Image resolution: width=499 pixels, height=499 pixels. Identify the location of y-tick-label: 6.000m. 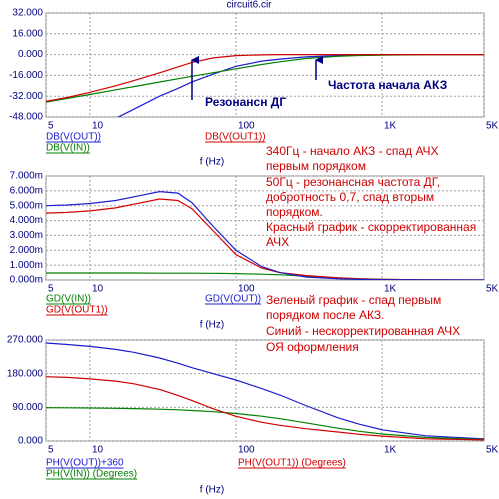
(26, 190).